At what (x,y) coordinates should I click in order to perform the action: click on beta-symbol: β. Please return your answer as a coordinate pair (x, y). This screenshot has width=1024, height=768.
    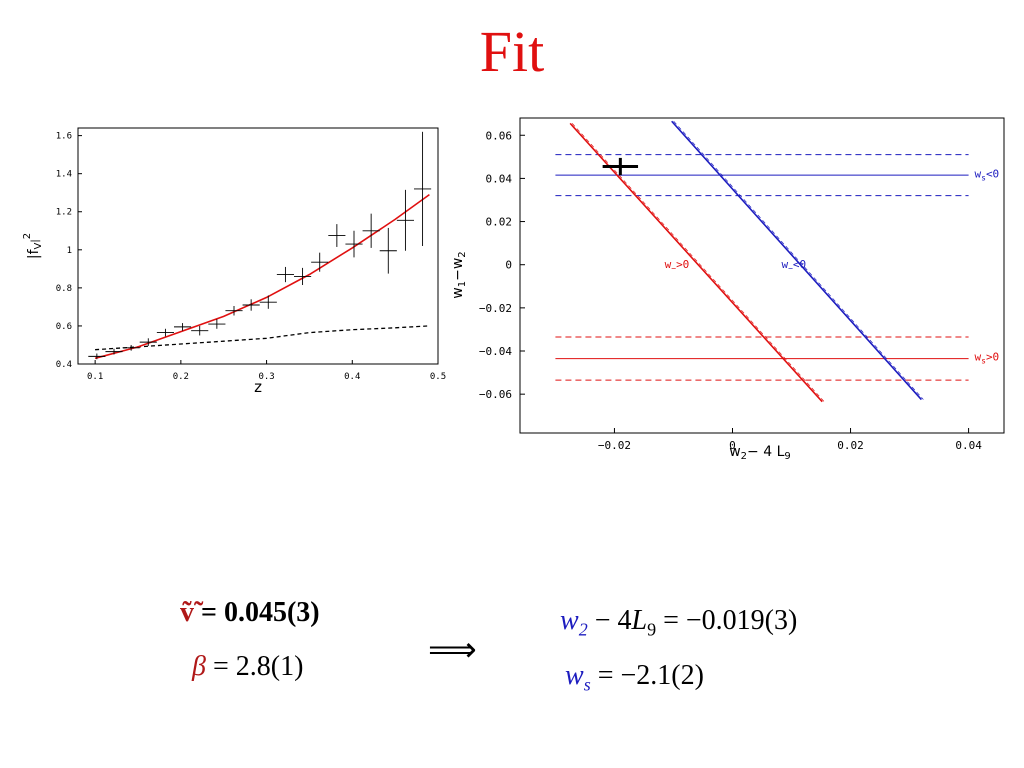
    Looking at the image, I should click on (199, 666).